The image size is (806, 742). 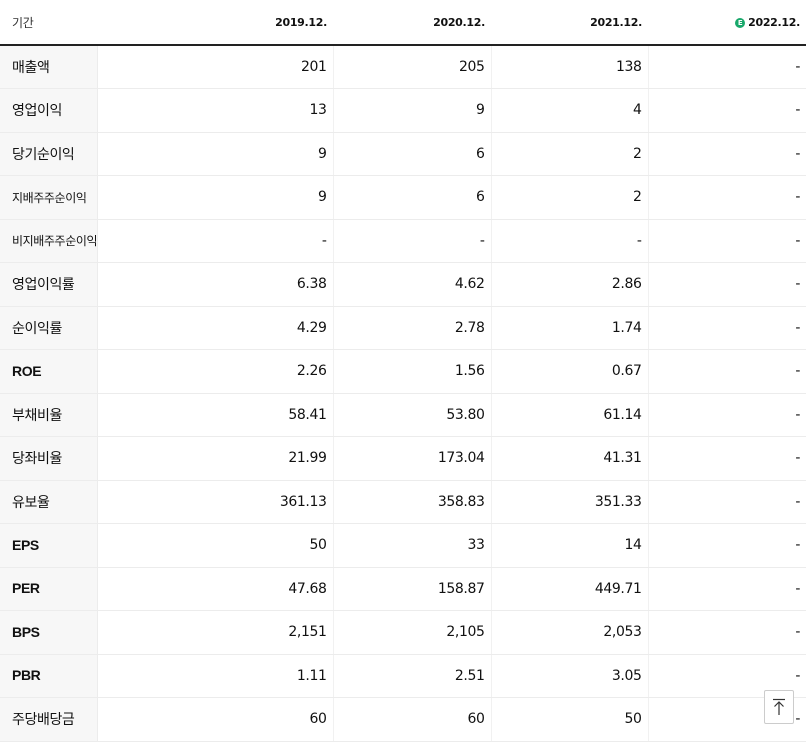 I want to click on arrow-up-to-top-icon, so click(x=779, y=706).